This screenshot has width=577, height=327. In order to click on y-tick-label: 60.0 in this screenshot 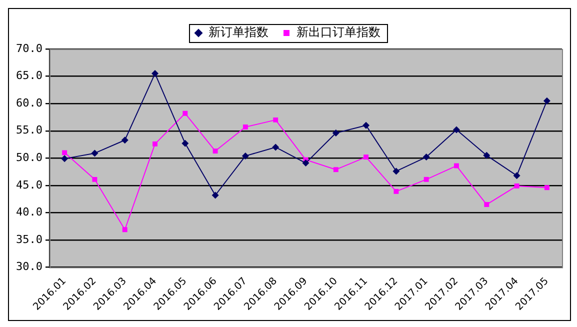, I will do `click(29, 103)`.